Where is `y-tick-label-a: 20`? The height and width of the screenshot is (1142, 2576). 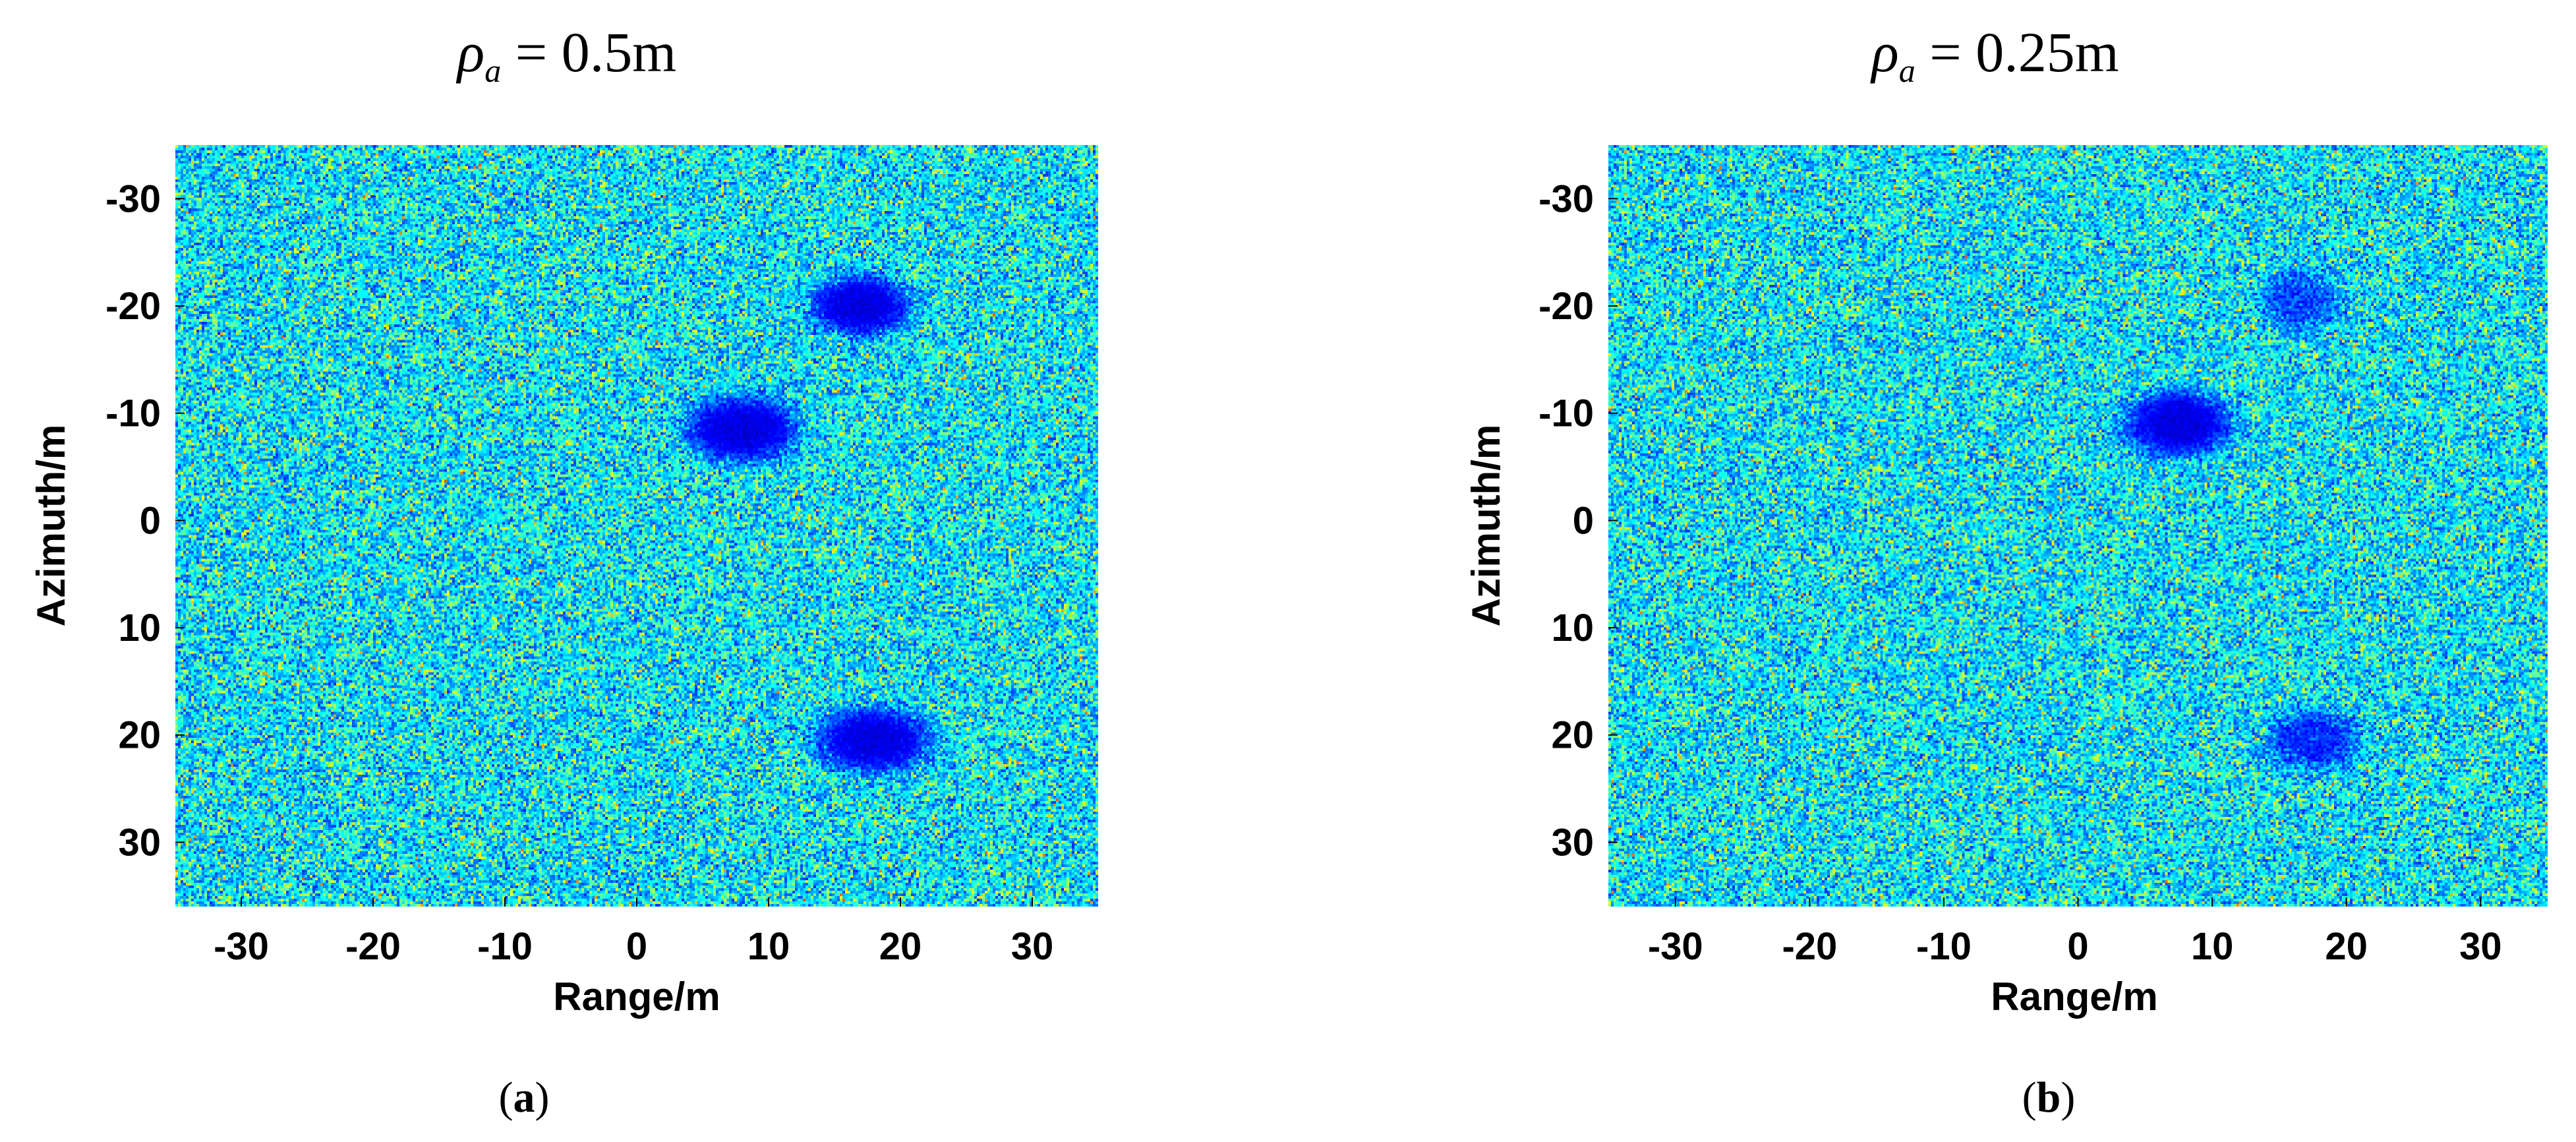 y-tick-label-a: 20 is located at coordinates (140, 735).